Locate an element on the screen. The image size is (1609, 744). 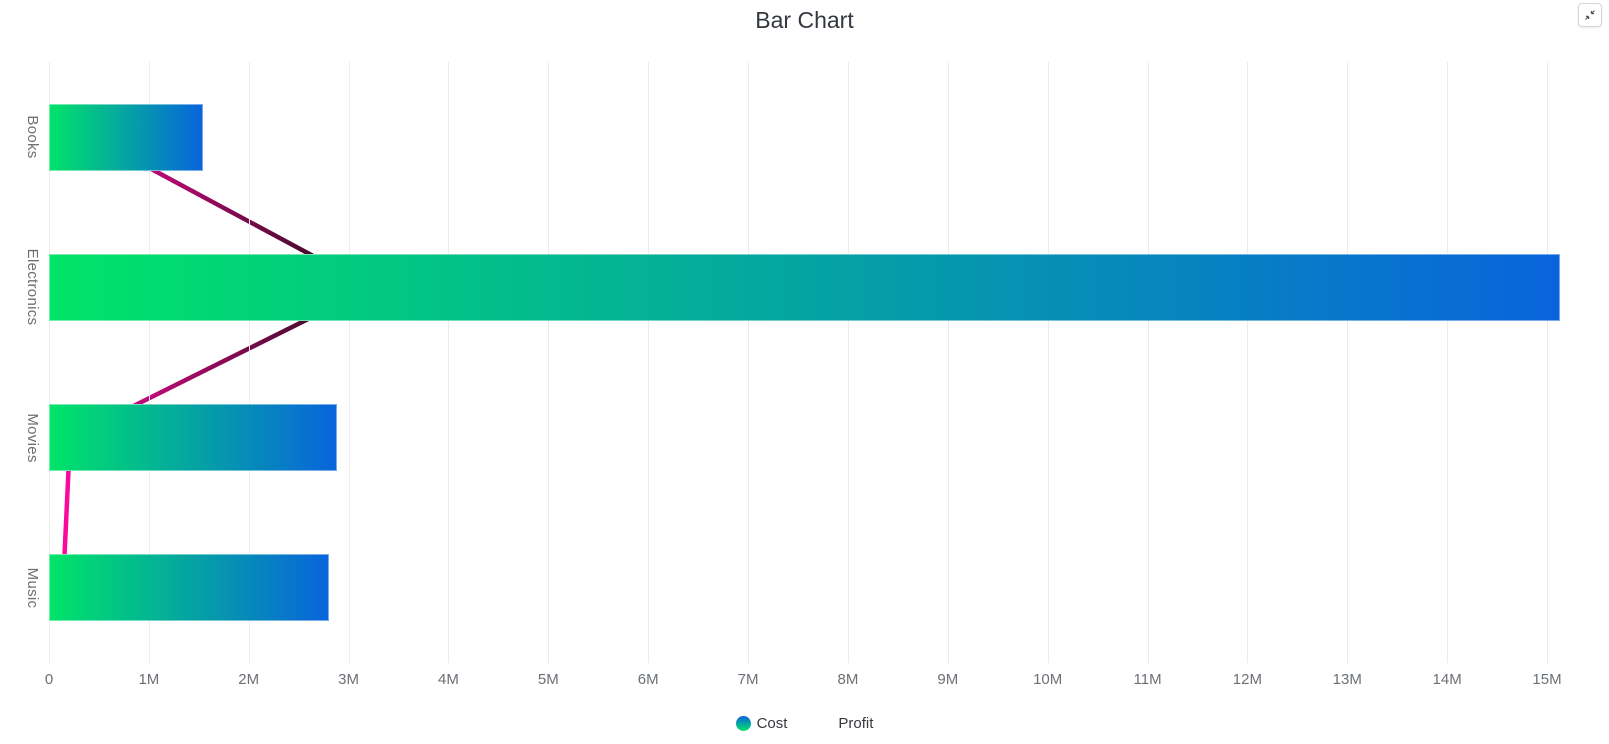
bar-books is located at coordinates (126, 137).